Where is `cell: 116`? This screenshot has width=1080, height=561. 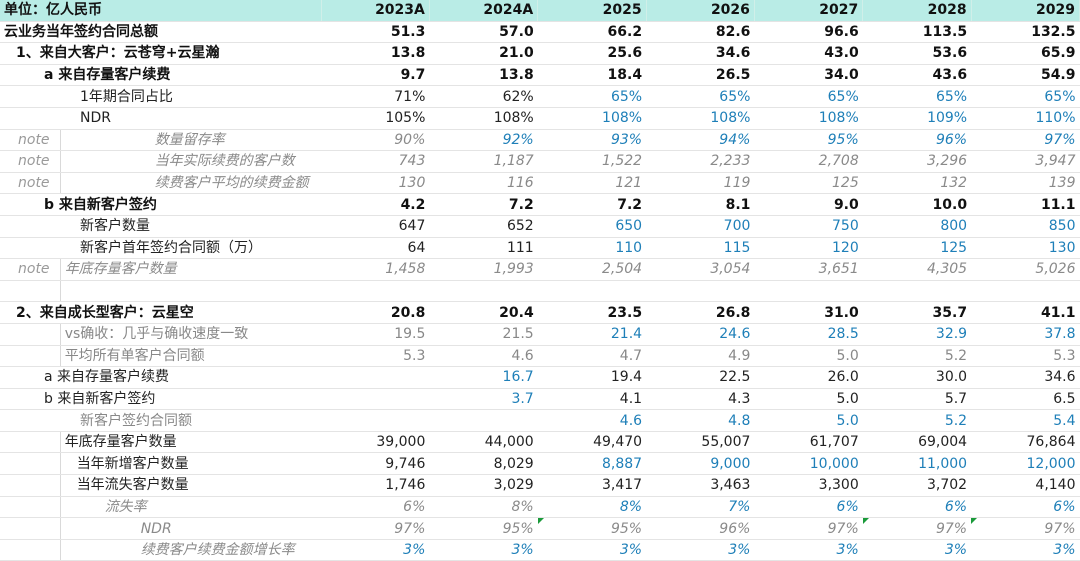
cell: 116 is located at coordinates (483, 183).